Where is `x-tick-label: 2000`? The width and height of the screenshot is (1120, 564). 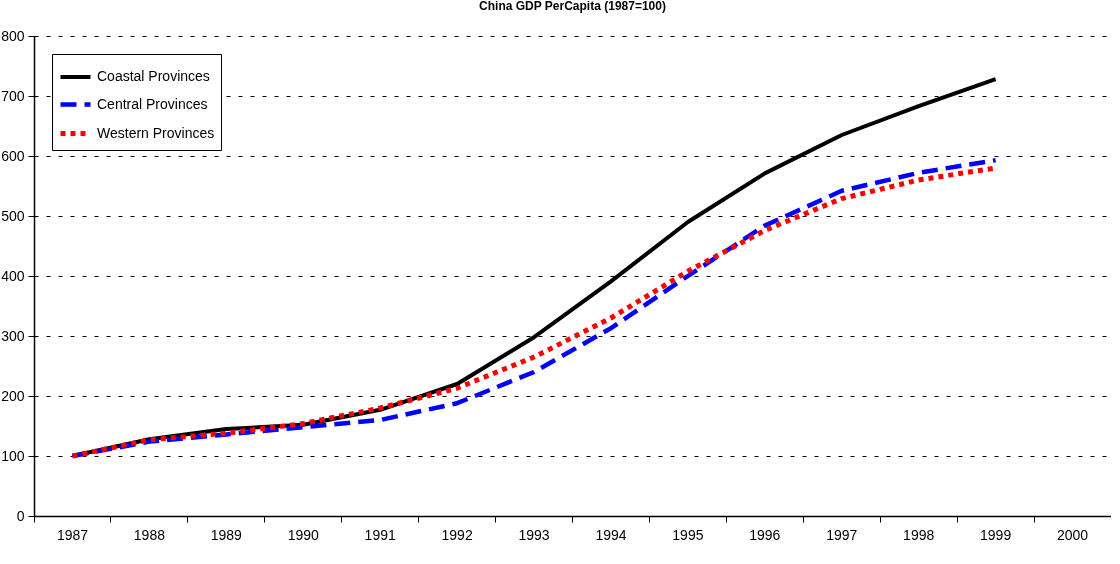
x-tick-label: 2000 is located at coordinates (1072, 534).